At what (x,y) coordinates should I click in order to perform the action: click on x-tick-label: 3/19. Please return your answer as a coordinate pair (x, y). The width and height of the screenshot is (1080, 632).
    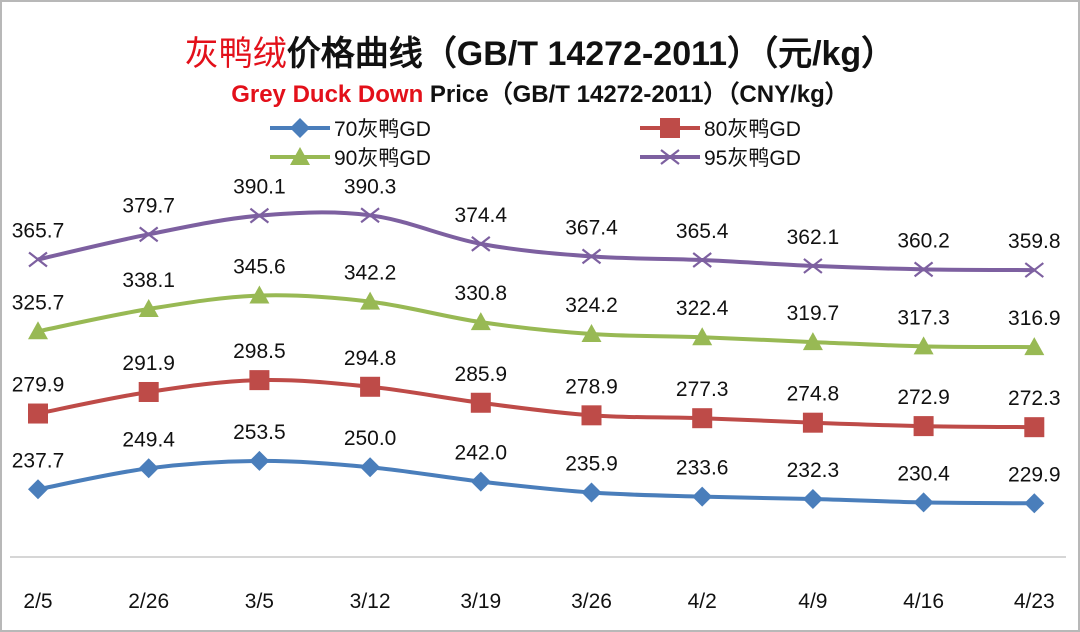
    Looking at the image, I should click on (480, 601).